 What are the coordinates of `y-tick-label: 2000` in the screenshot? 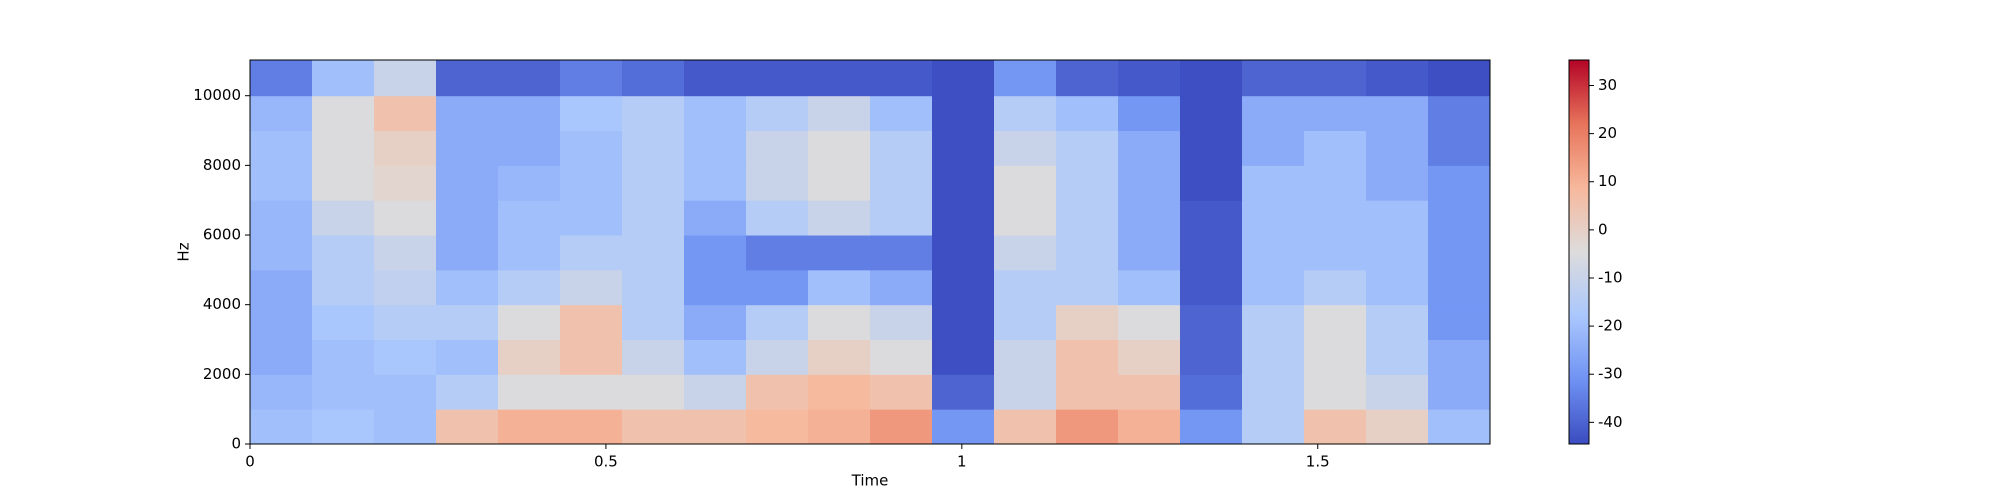 It's located at (222, 374).